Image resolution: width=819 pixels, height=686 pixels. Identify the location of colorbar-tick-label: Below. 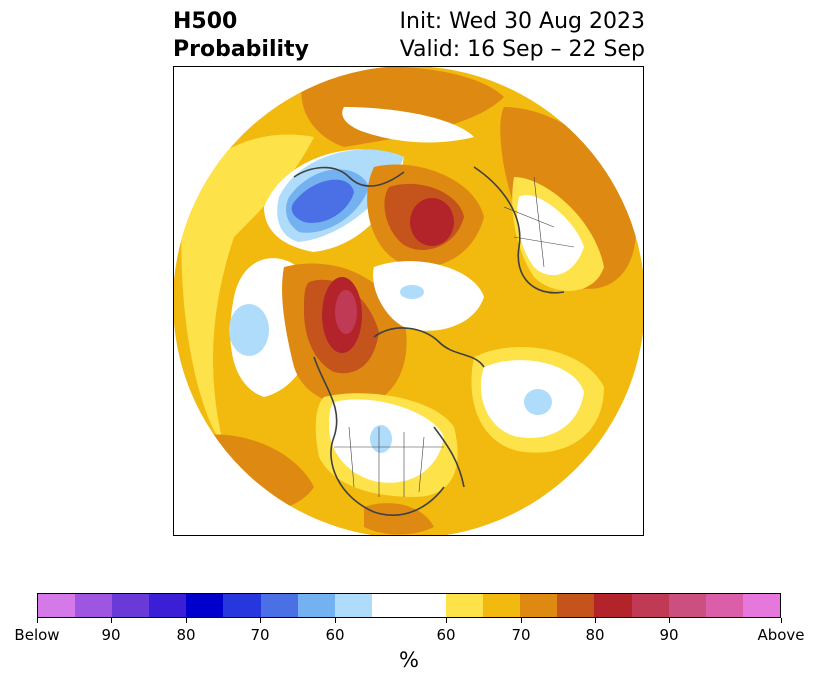
(37, 635).